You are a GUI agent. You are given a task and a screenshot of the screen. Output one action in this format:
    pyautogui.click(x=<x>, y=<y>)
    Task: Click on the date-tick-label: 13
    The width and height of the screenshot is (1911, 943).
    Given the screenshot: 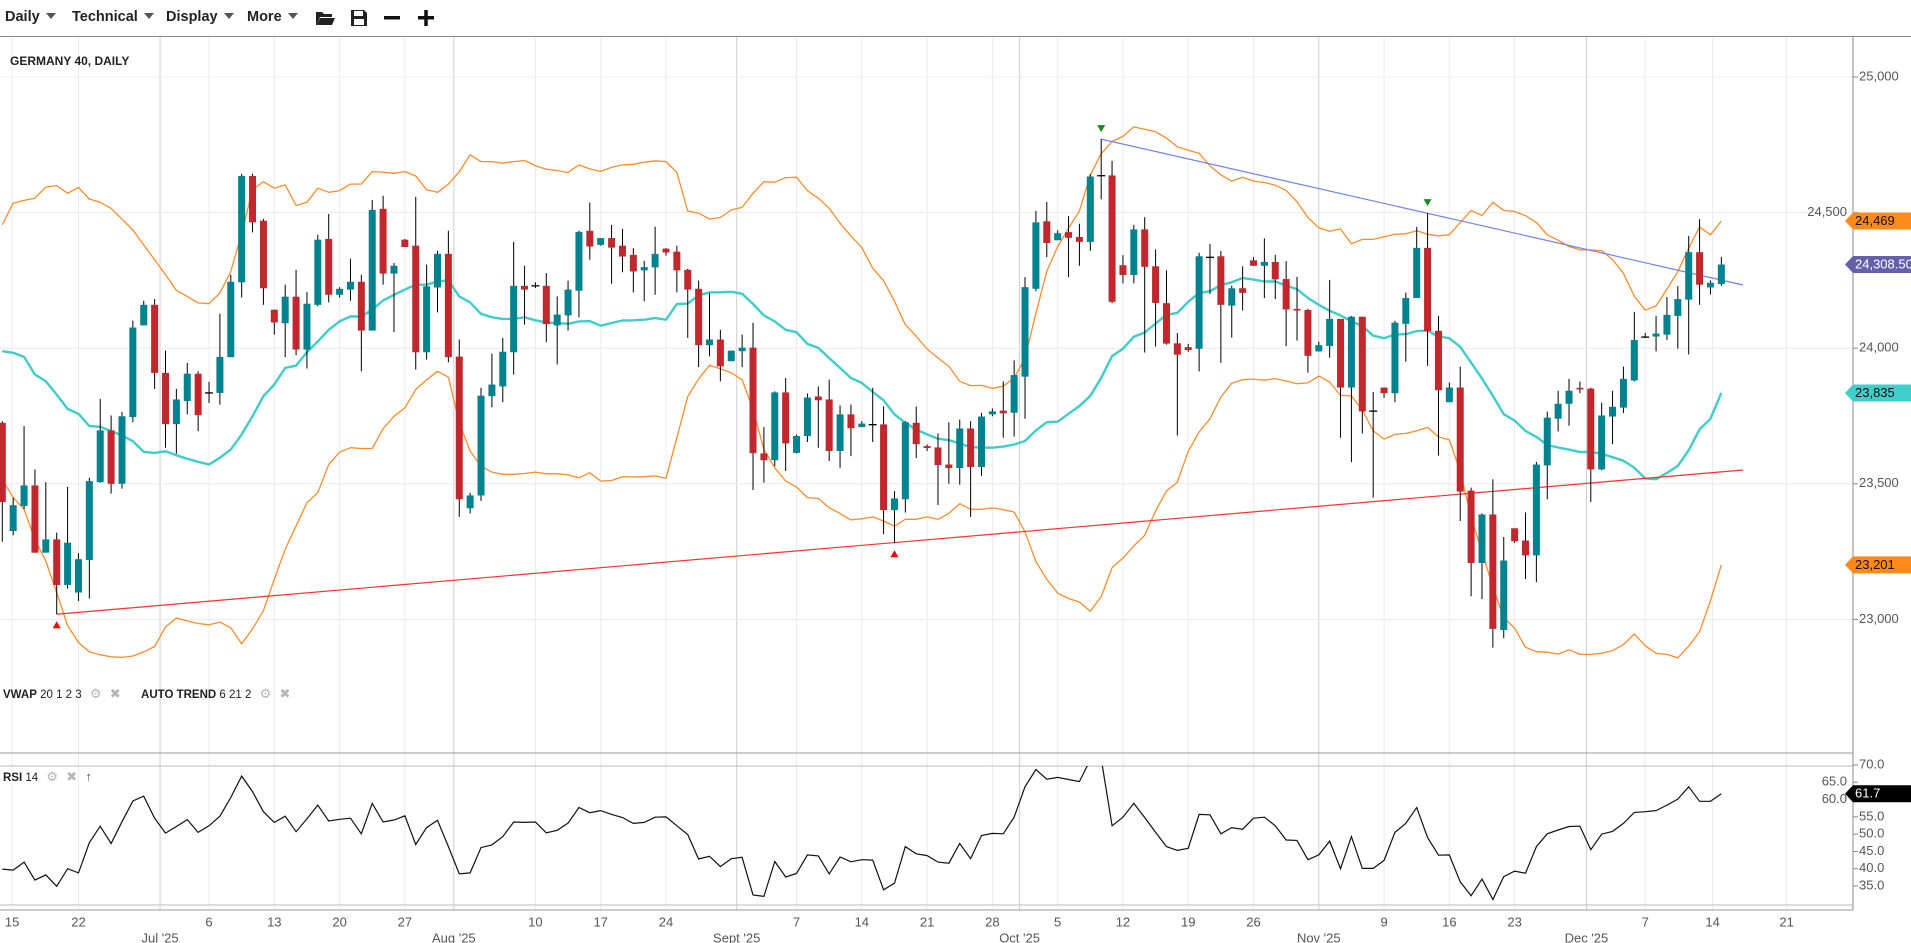 What is the action you would take?
    pyautogui.click(x=274, y=921)
    